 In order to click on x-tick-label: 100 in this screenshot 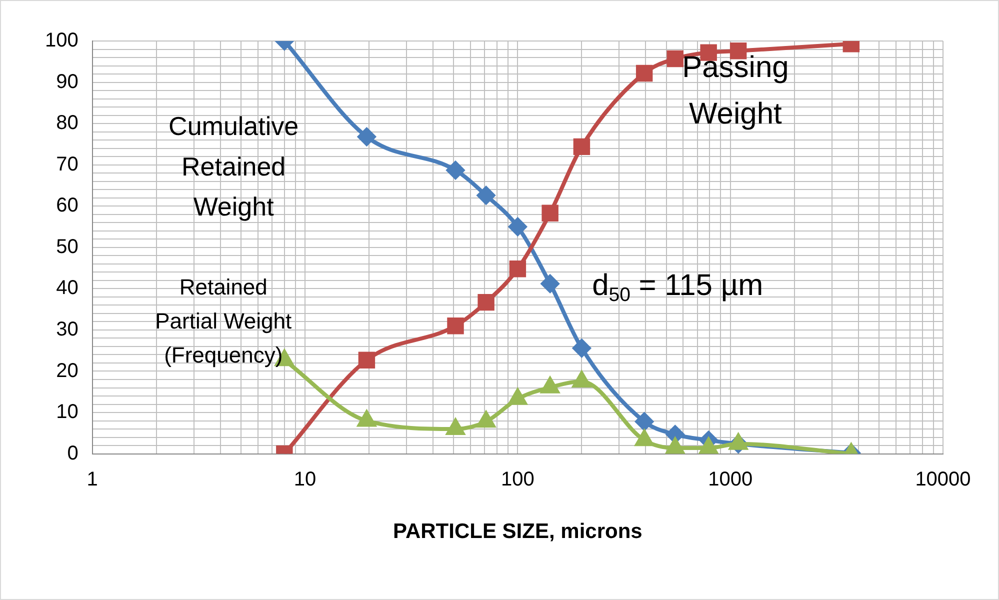, I will do `click(517, 479)`.